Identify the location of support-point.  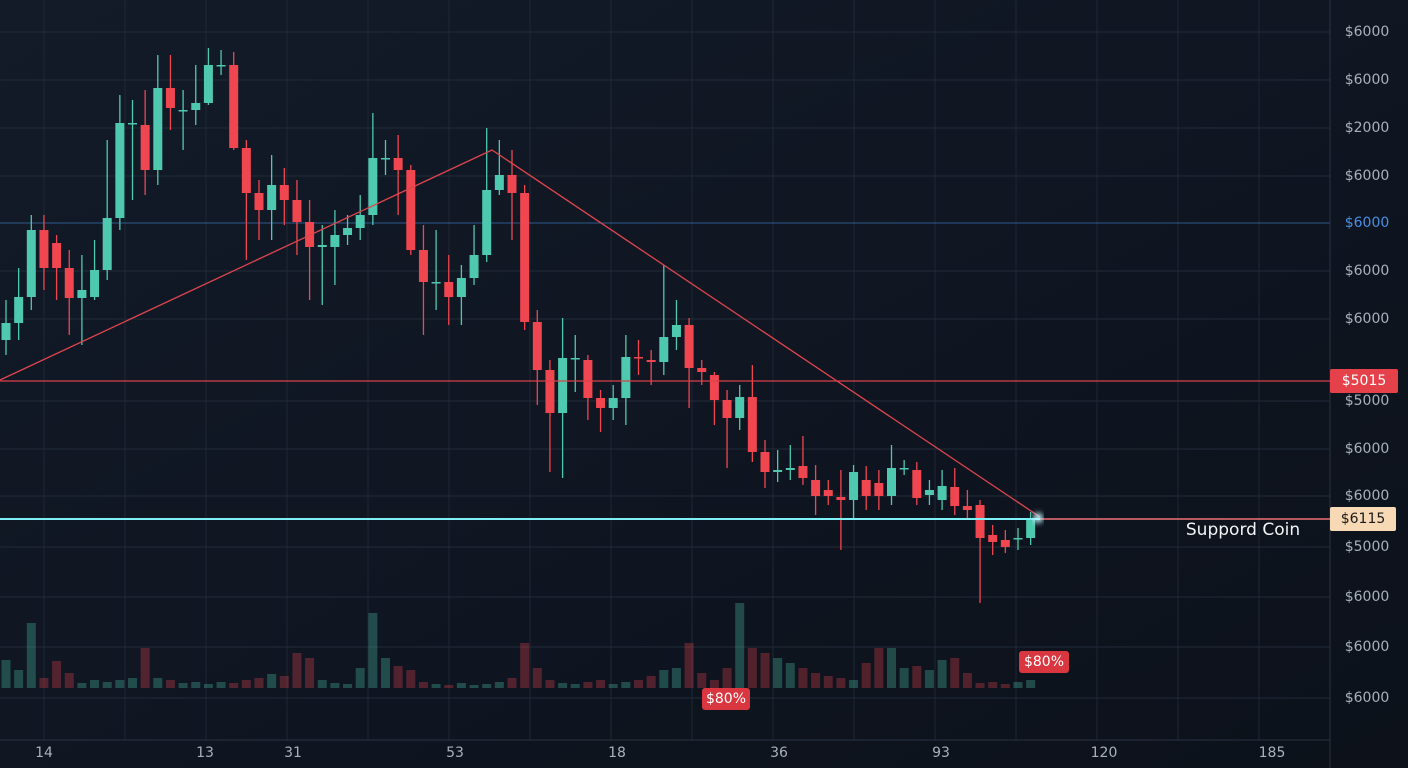
(1038, 518).